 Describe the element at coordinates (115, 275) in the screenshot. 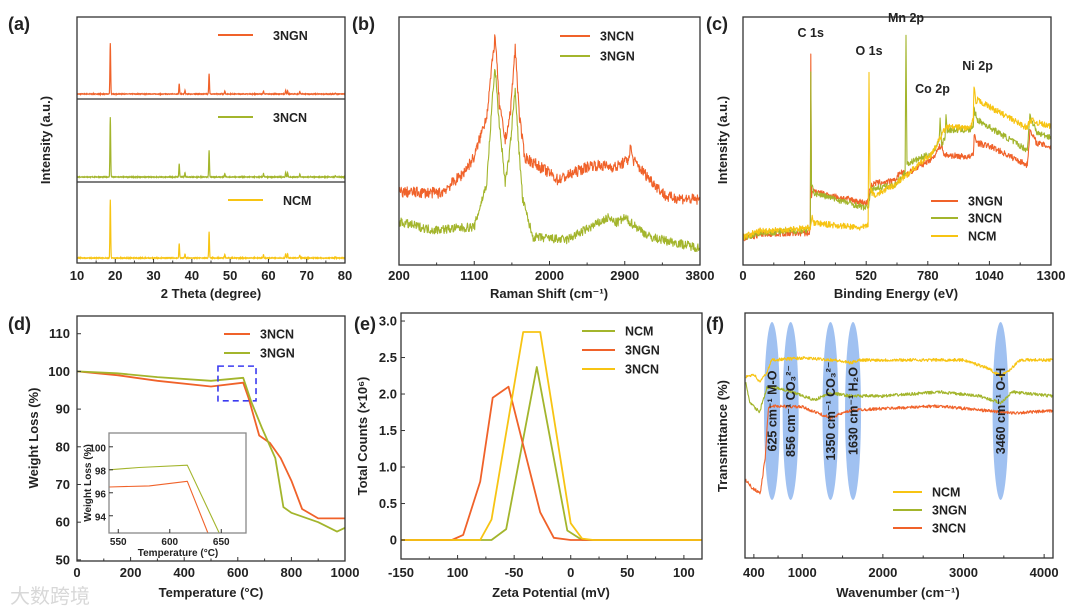

I see `x-tick-label: 20` at that location.